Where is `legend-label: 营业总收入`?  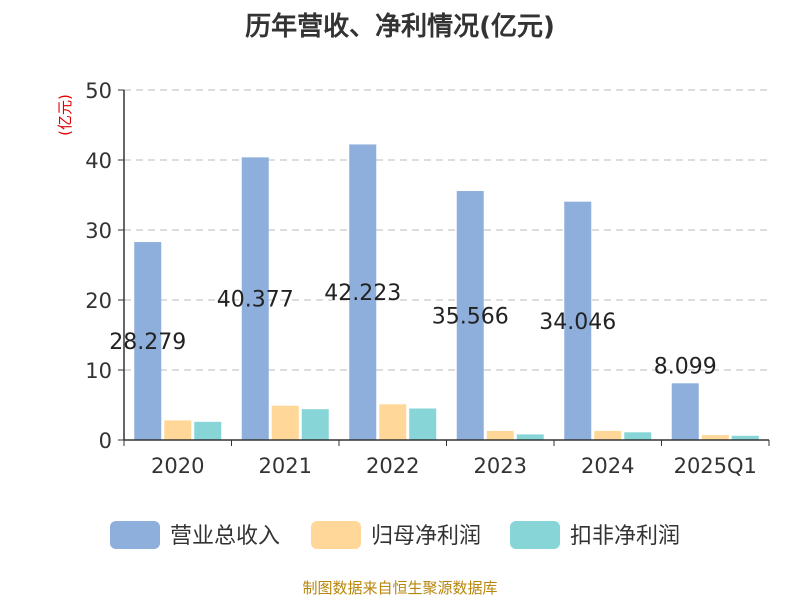 legend-label: 营业总收入 is located at coordinates (225, 536).